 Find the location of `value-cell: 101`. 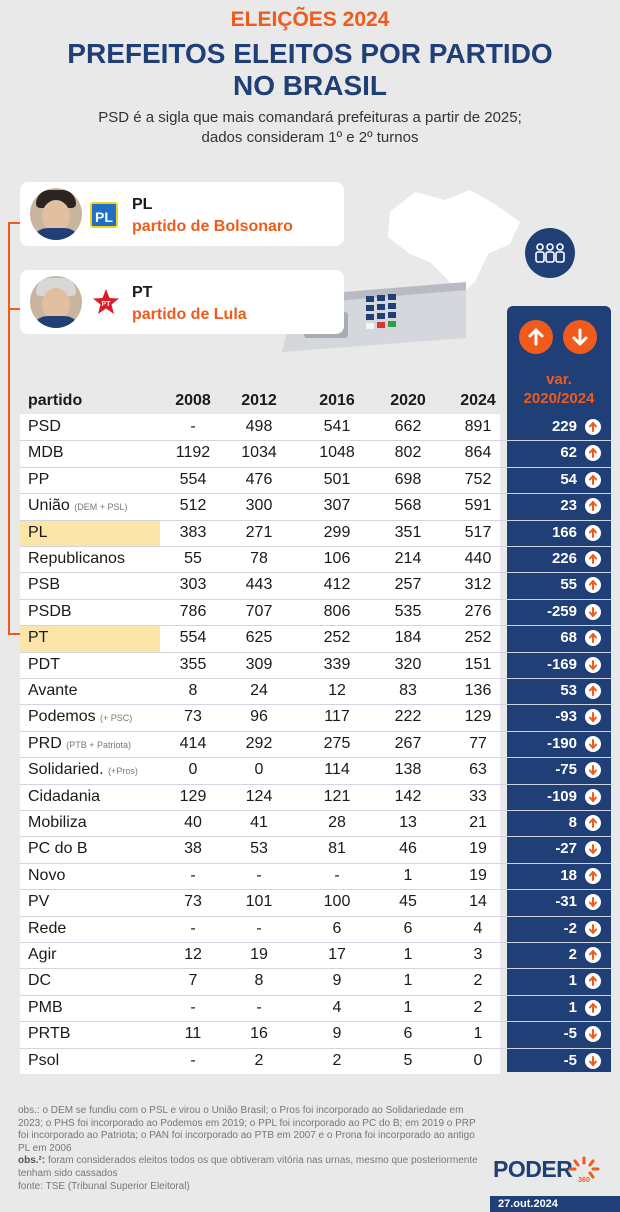

value-cell: 101 is located at coordinates (259, 902).